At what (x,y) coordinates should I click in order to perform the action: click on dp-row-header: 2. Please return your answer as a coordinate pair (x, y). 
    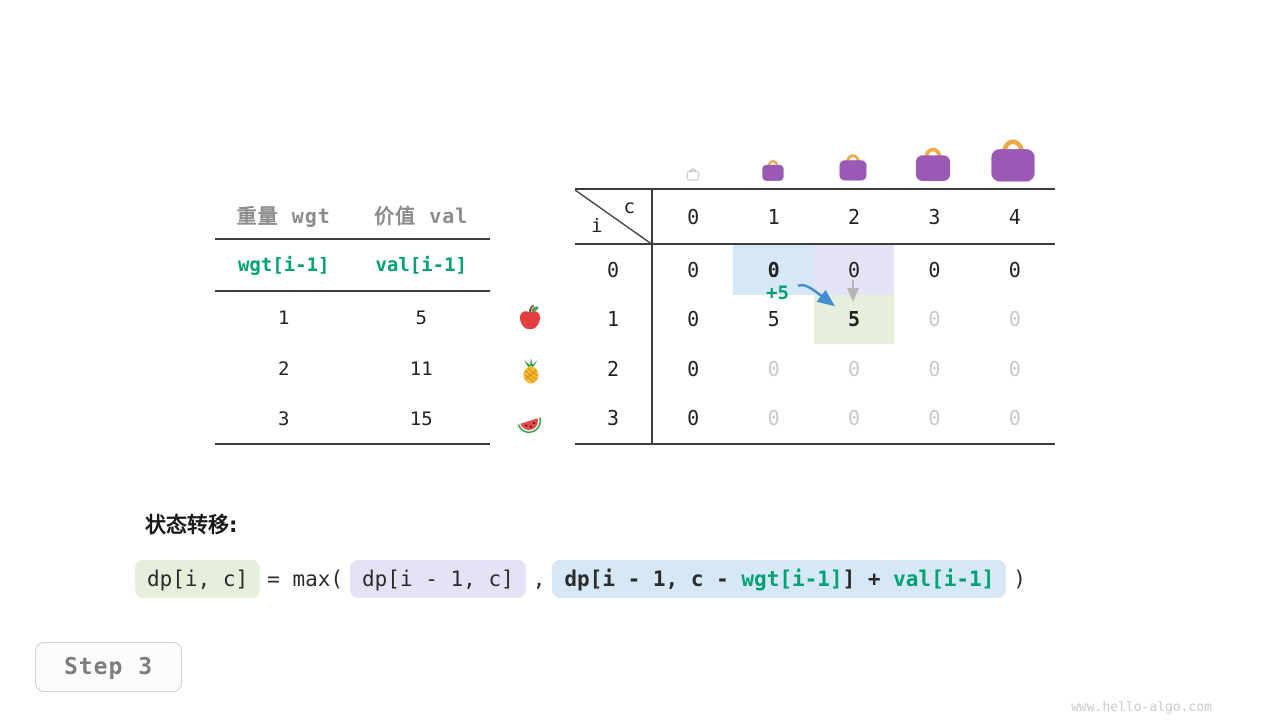
    Looking at the image, I should click on (614, 369).